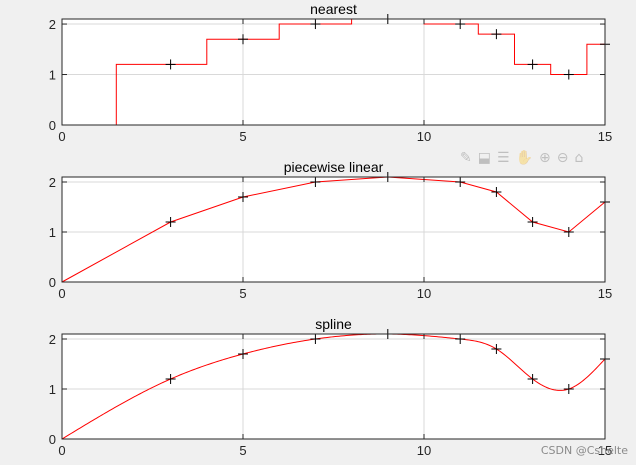 This screenshot has height=465, width=636. Describe the element at coordinates (579, 158) in the screenshot. I see `home-icon: ⌂` at that location.